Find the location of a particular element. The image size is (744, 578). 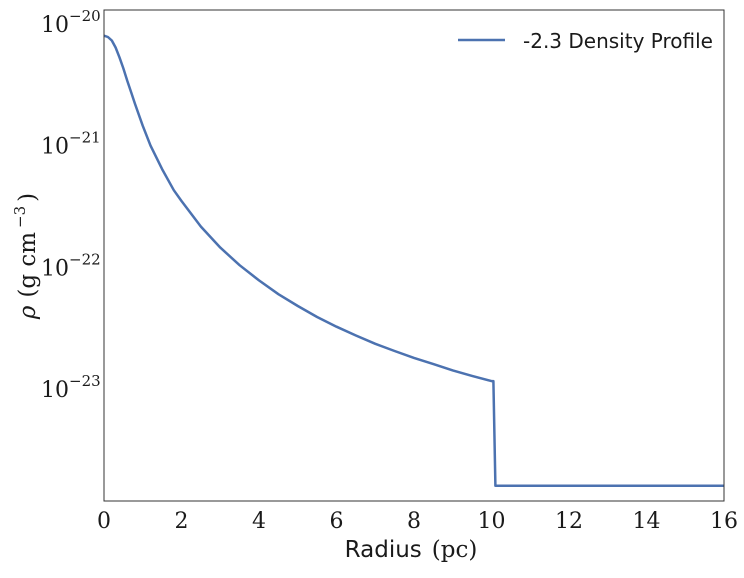

x-axis-title-word: Radius is located at coordinates (383, 550).